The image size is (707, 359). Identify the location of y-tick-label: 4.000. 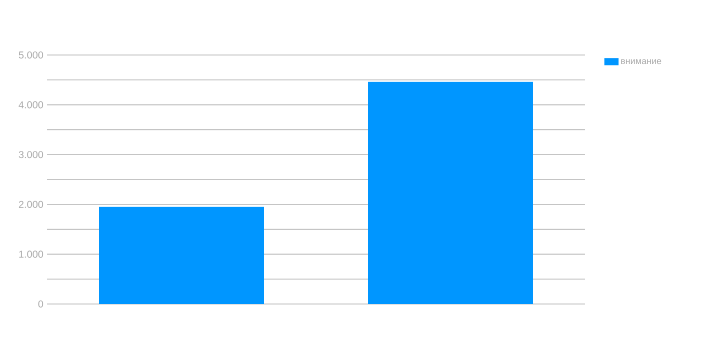
(31, 104).